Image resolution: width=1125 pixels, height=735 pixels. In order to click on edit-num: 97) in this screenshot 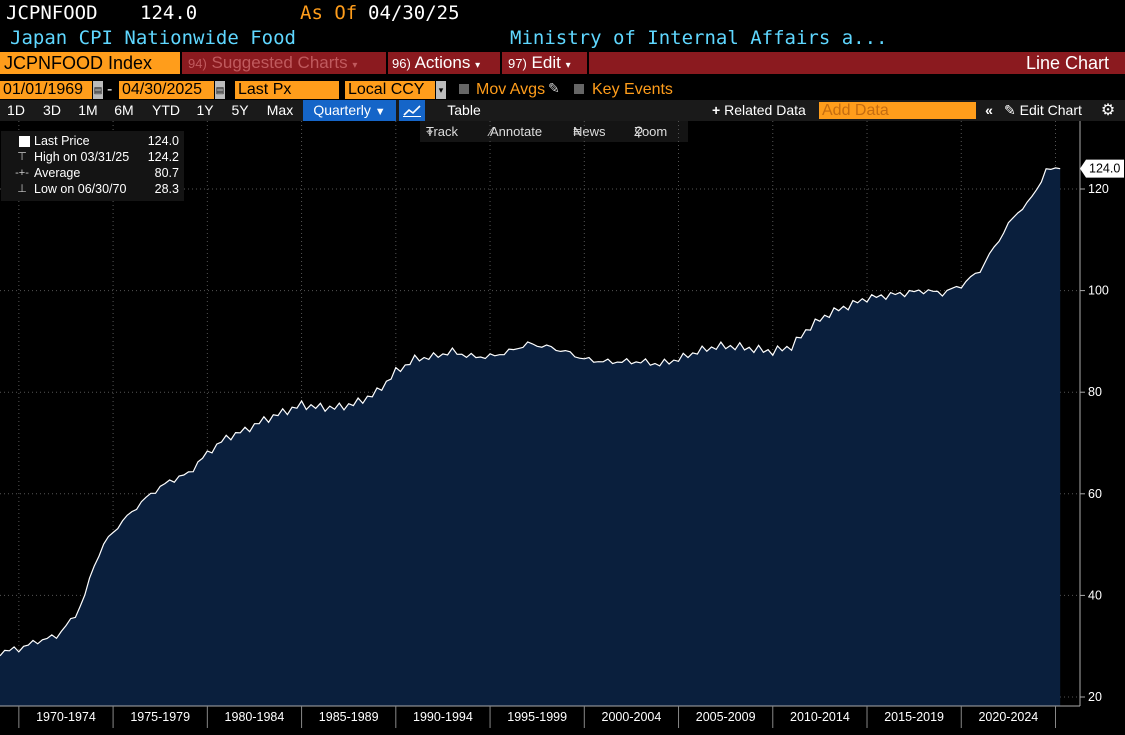, I will do `click(517, 63)`.